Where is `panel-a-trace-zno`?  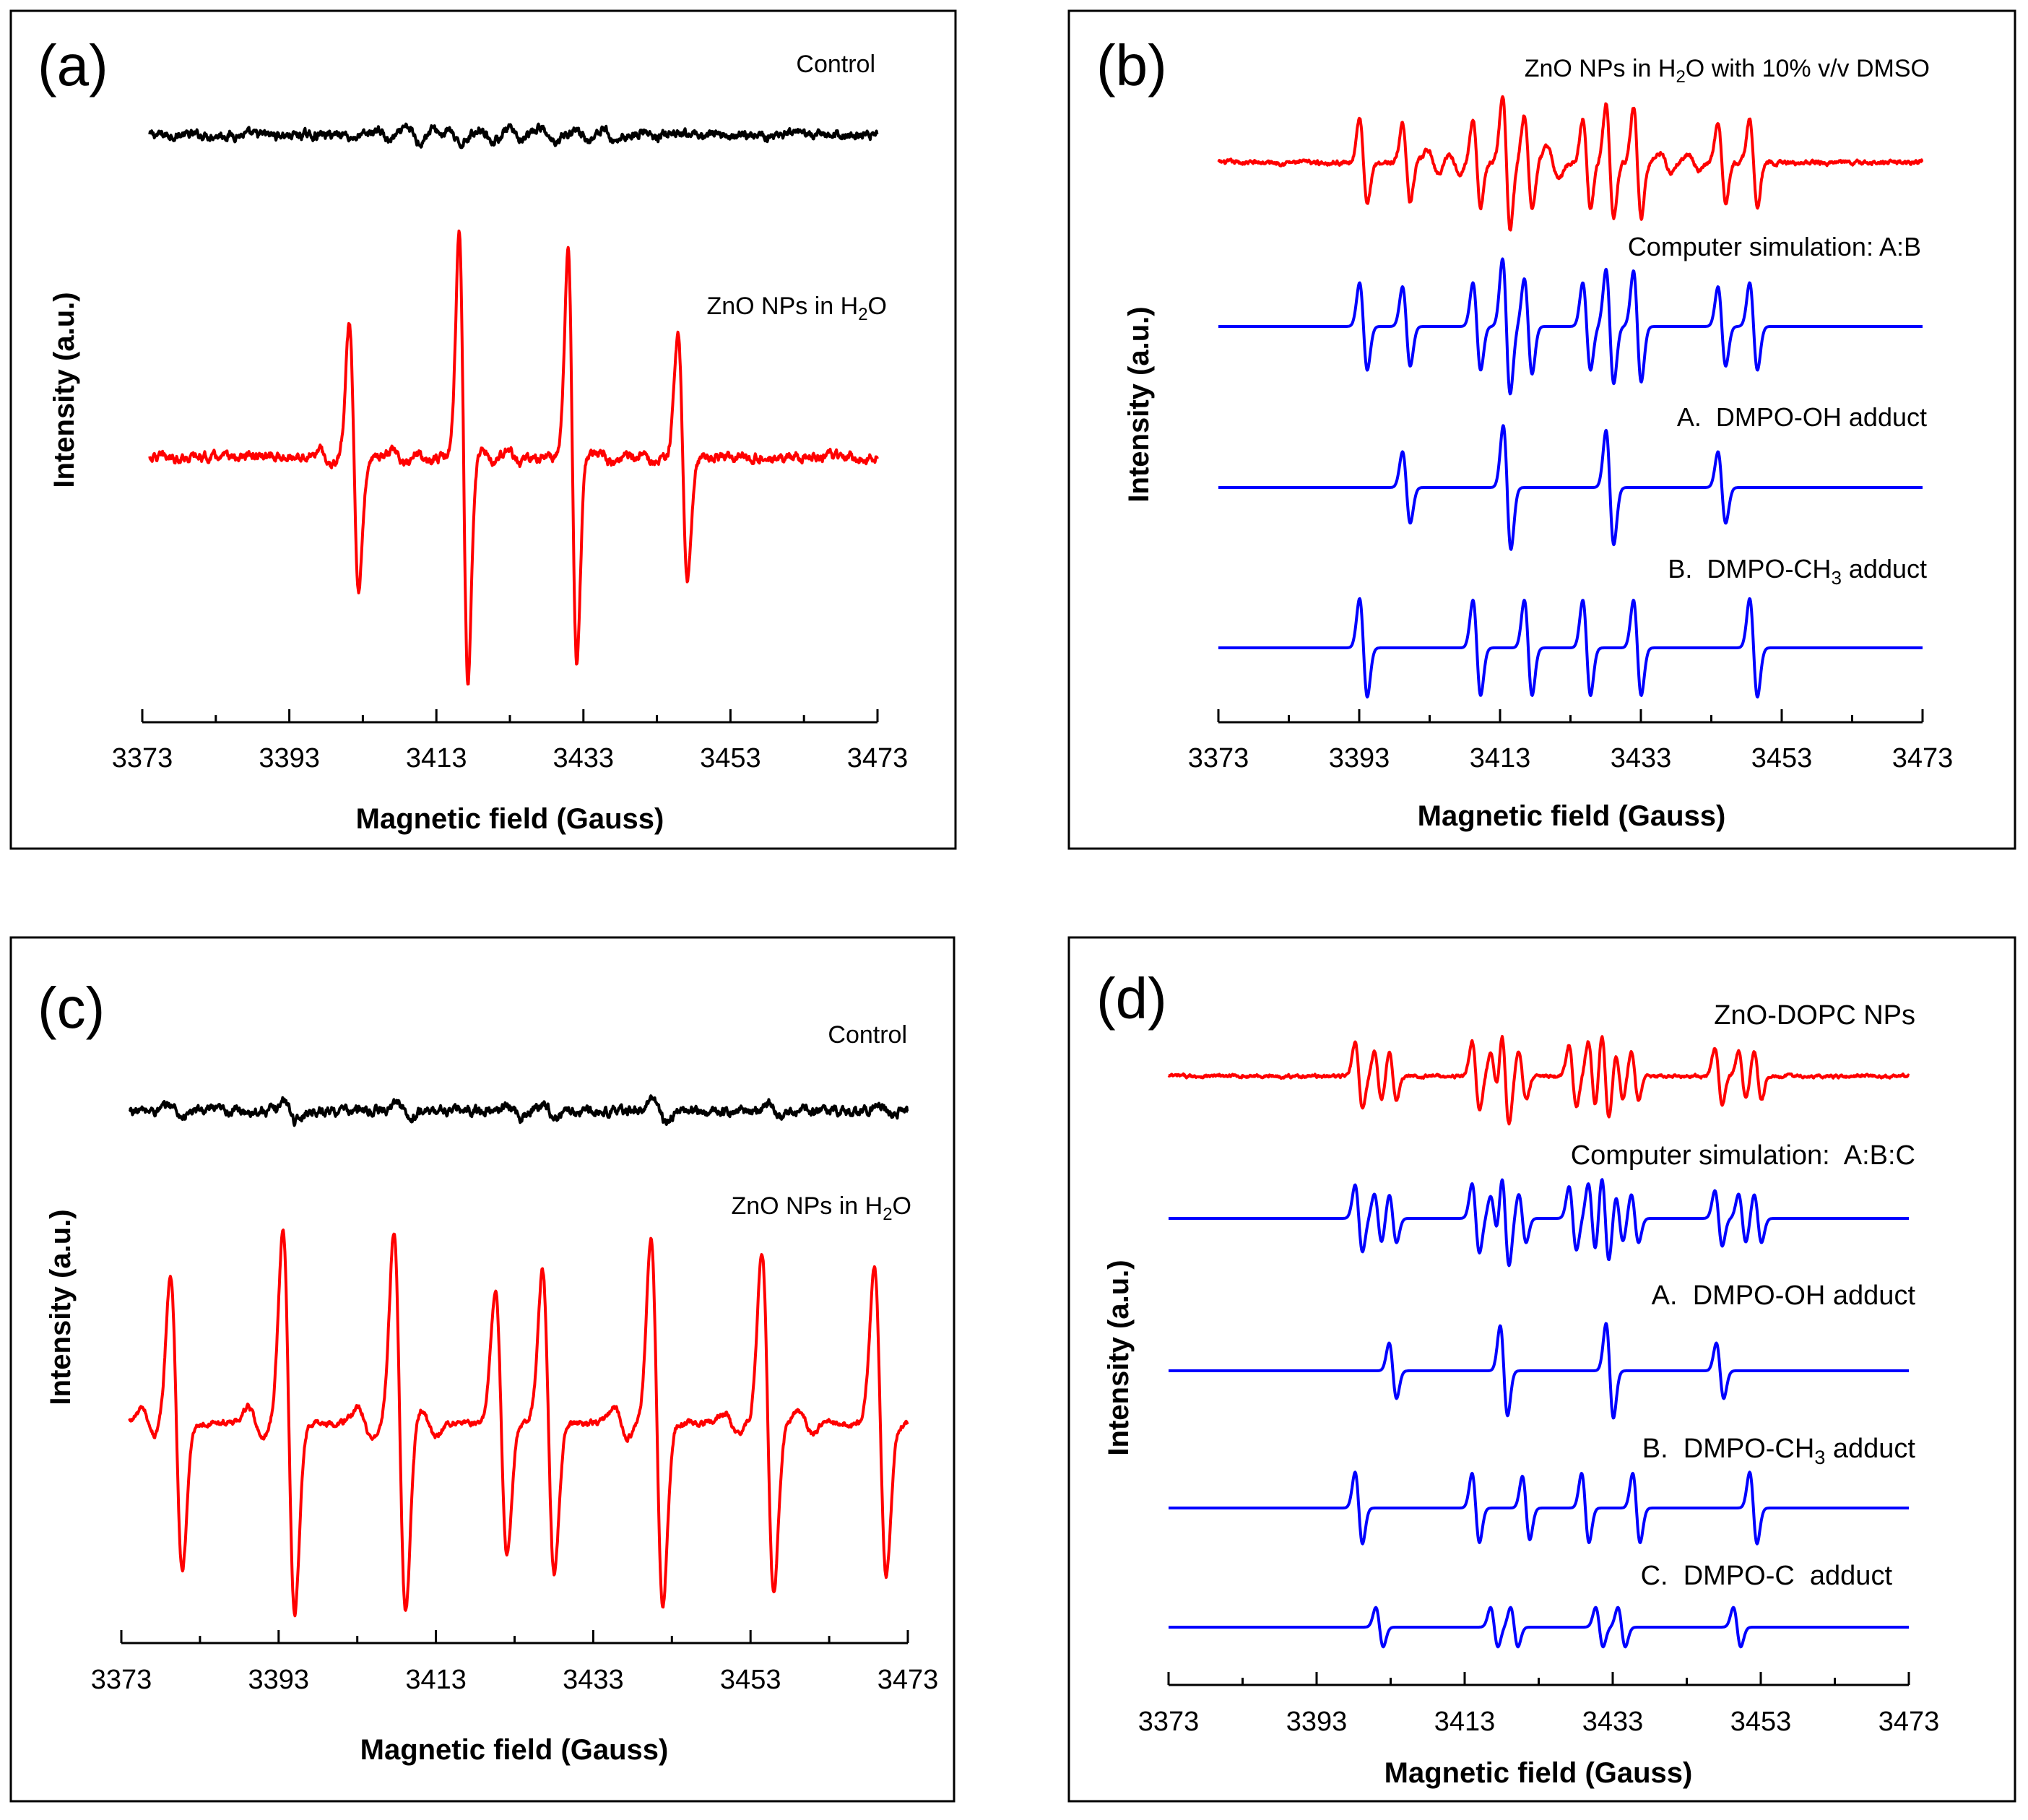
panel-a-trace-zno is located at coordinates (513, 457).